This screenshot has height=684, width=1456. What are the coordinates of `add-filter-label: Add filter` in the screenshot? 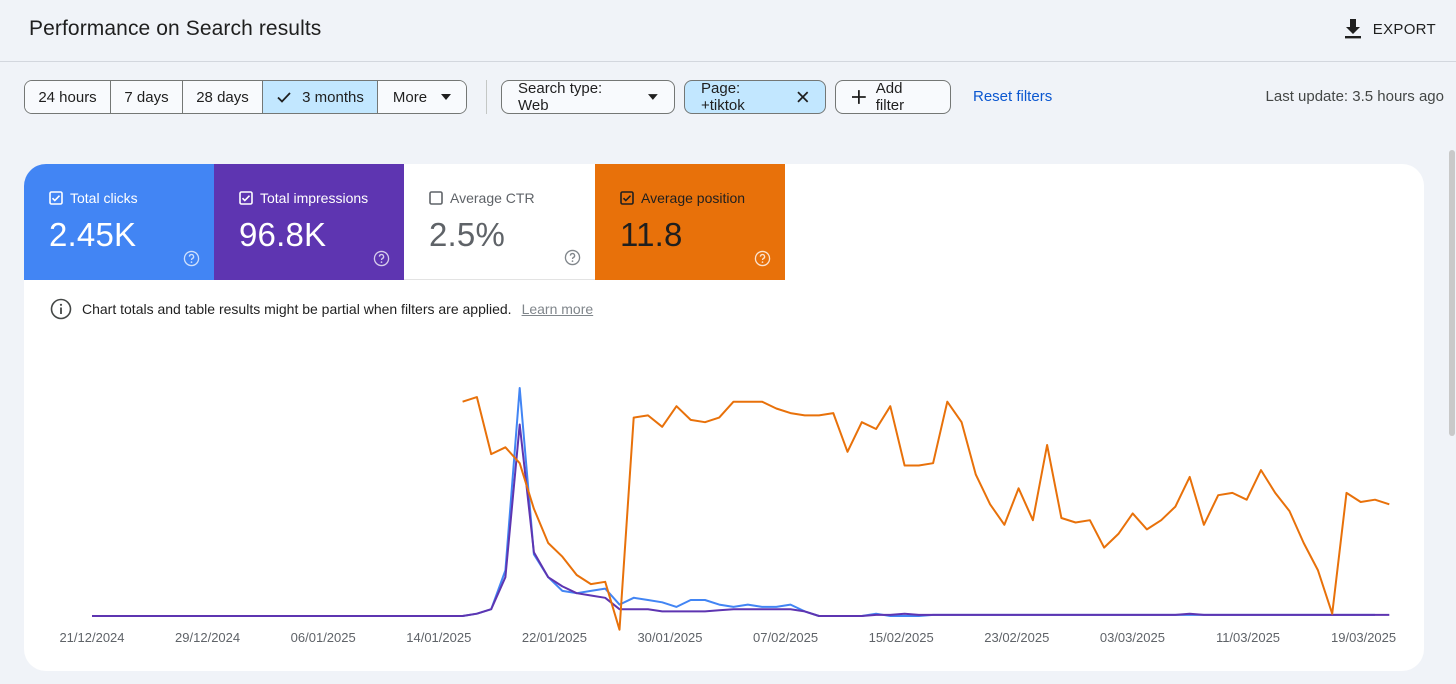 It's located at (890, 97).